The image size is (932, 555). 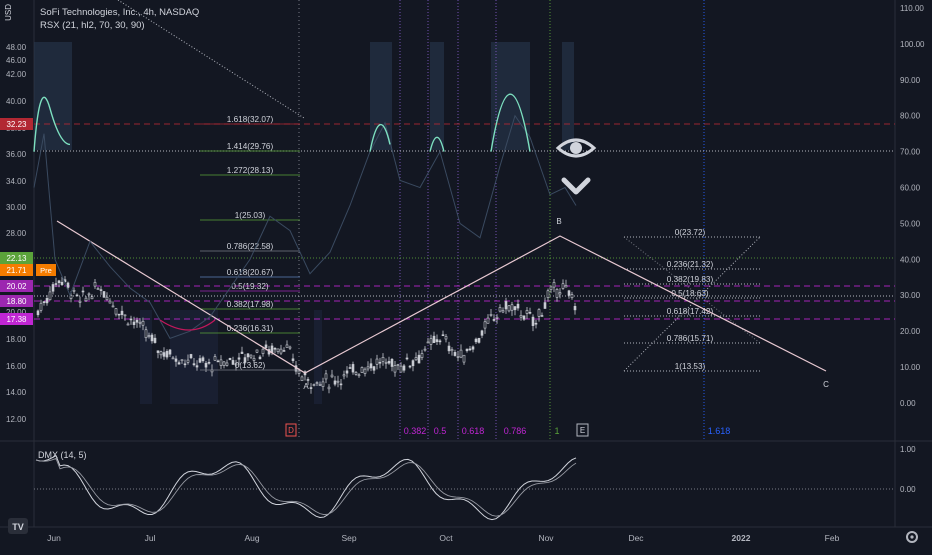 What do you see at coordinates (92, 25) in the screenshot?
I see `rsx-legend: RSX (21, hl2, 70, 30, 90)` at bounding box center [92, 25].